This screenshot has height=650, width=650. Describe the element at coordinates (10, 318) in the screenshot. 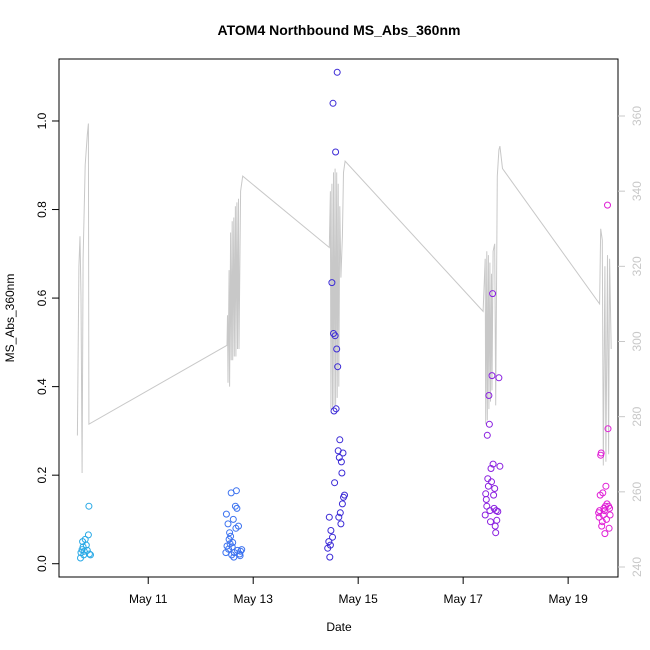

I see `y-axis-label: MS_Abs_360nm` at that location.